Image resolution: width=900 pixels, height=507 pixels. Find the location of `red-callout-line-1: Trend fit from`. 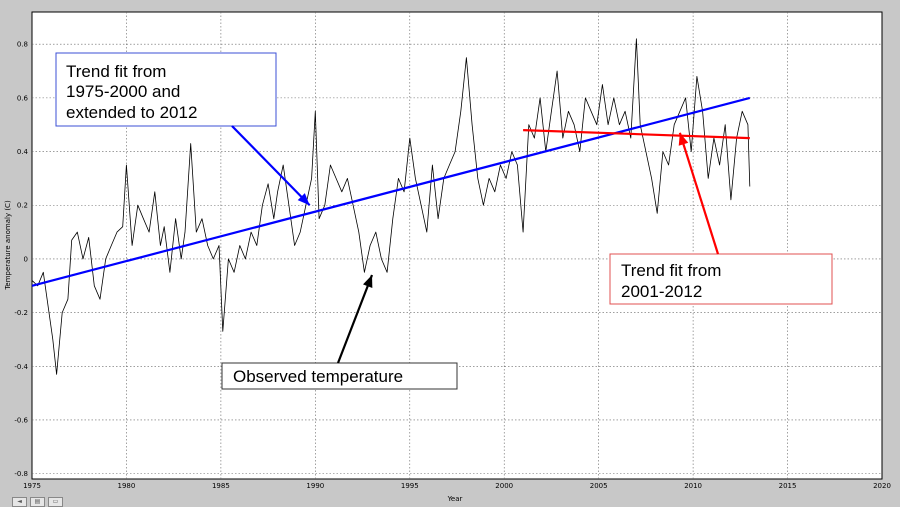

red-callout-line-1: Trend fit from is located at coordinates (671, 270).